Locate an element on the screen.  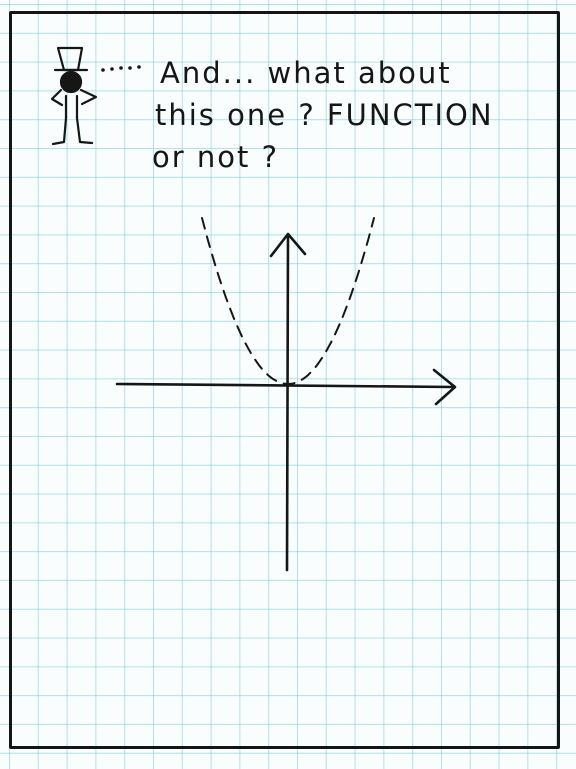
top-hat-icon is located at coordinates (70, 59).